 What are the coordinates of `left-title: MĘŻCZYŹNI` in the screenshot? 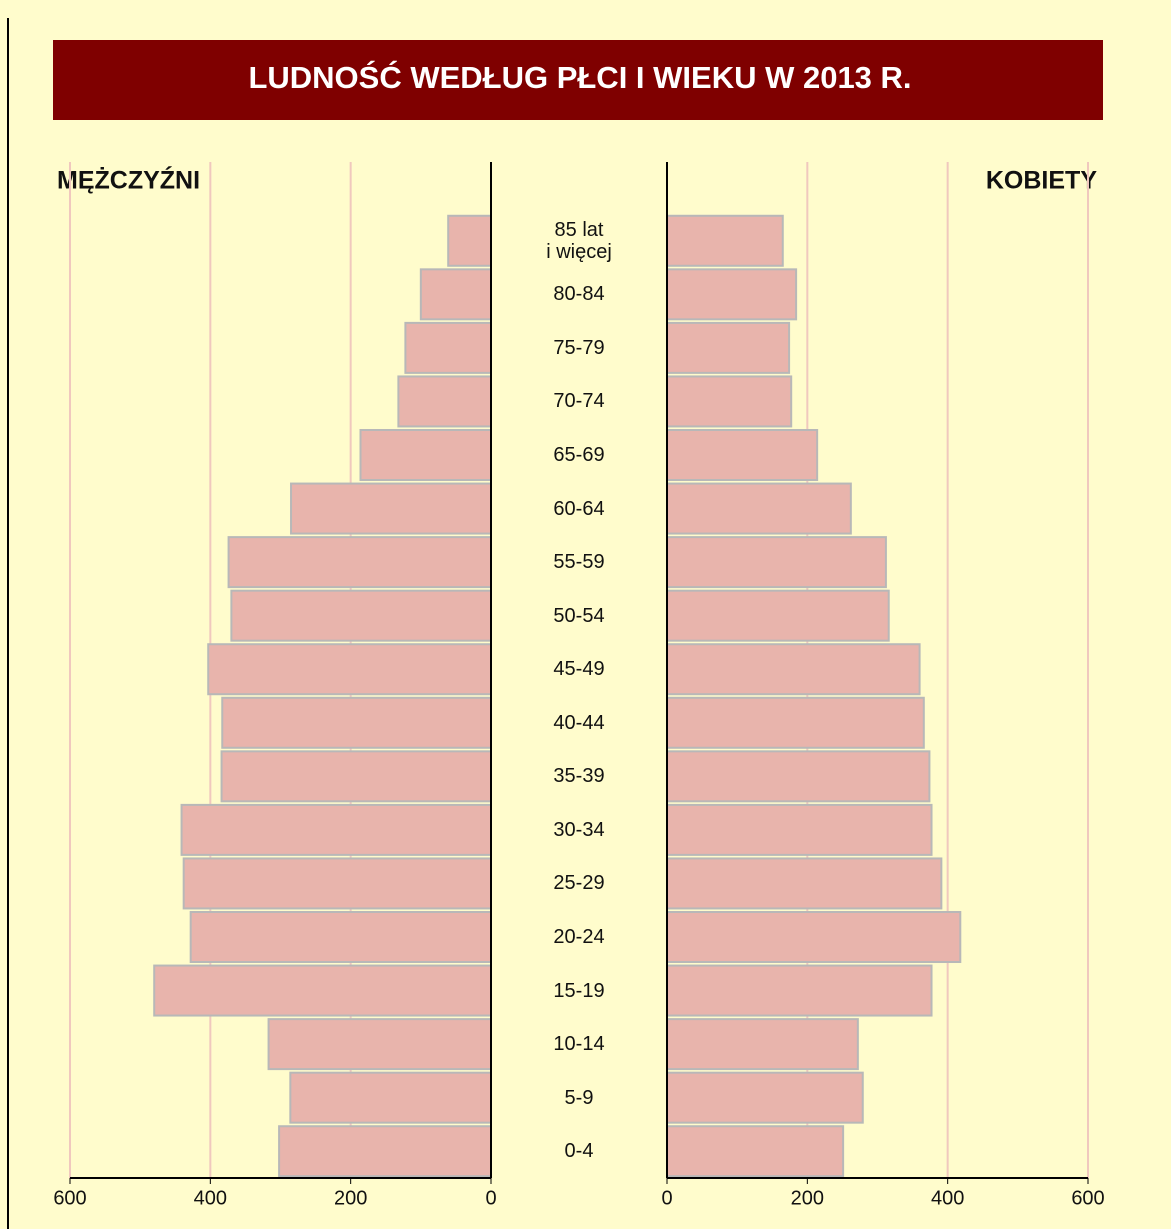 It's located at (128, 180).